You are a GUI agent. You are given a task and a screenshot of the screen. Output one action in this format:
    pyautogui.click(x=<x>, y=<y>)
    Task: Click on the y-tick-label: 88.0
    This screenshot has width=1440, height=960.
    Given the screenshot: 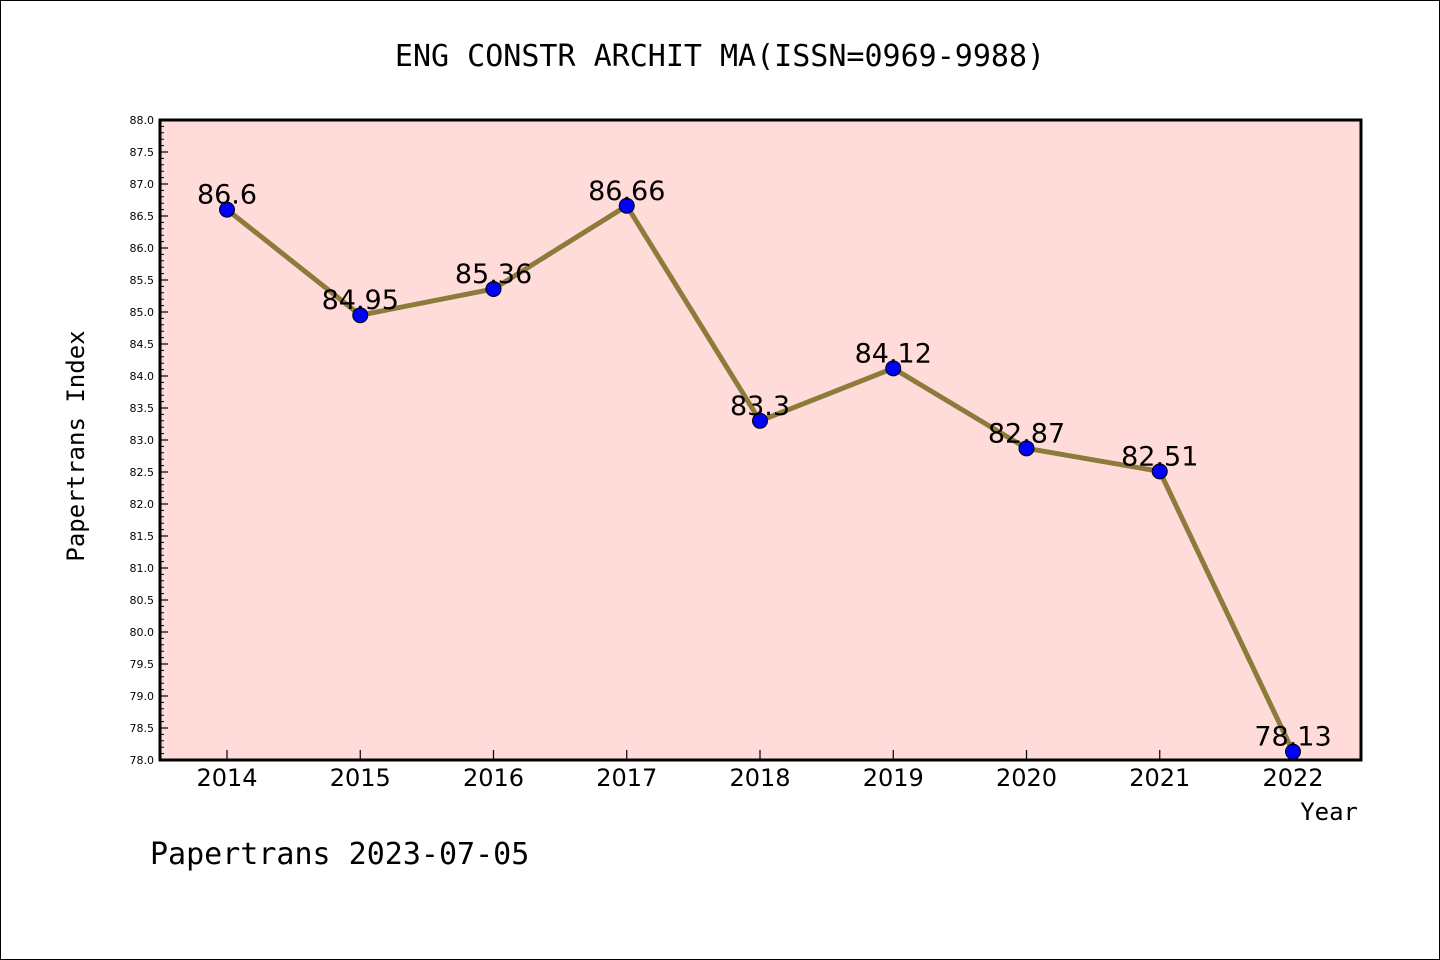 What is the action you would take?
    pyautogui.click(x=142, y=120)
    